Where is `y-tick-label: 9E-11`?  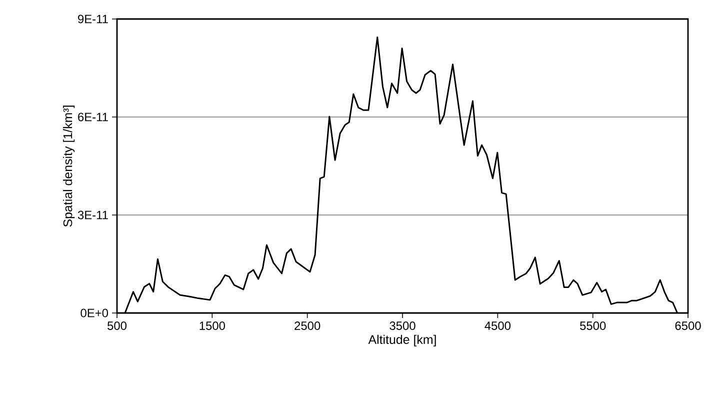 y-tick-label: 9E-11 is located at coordinates (93, 19).